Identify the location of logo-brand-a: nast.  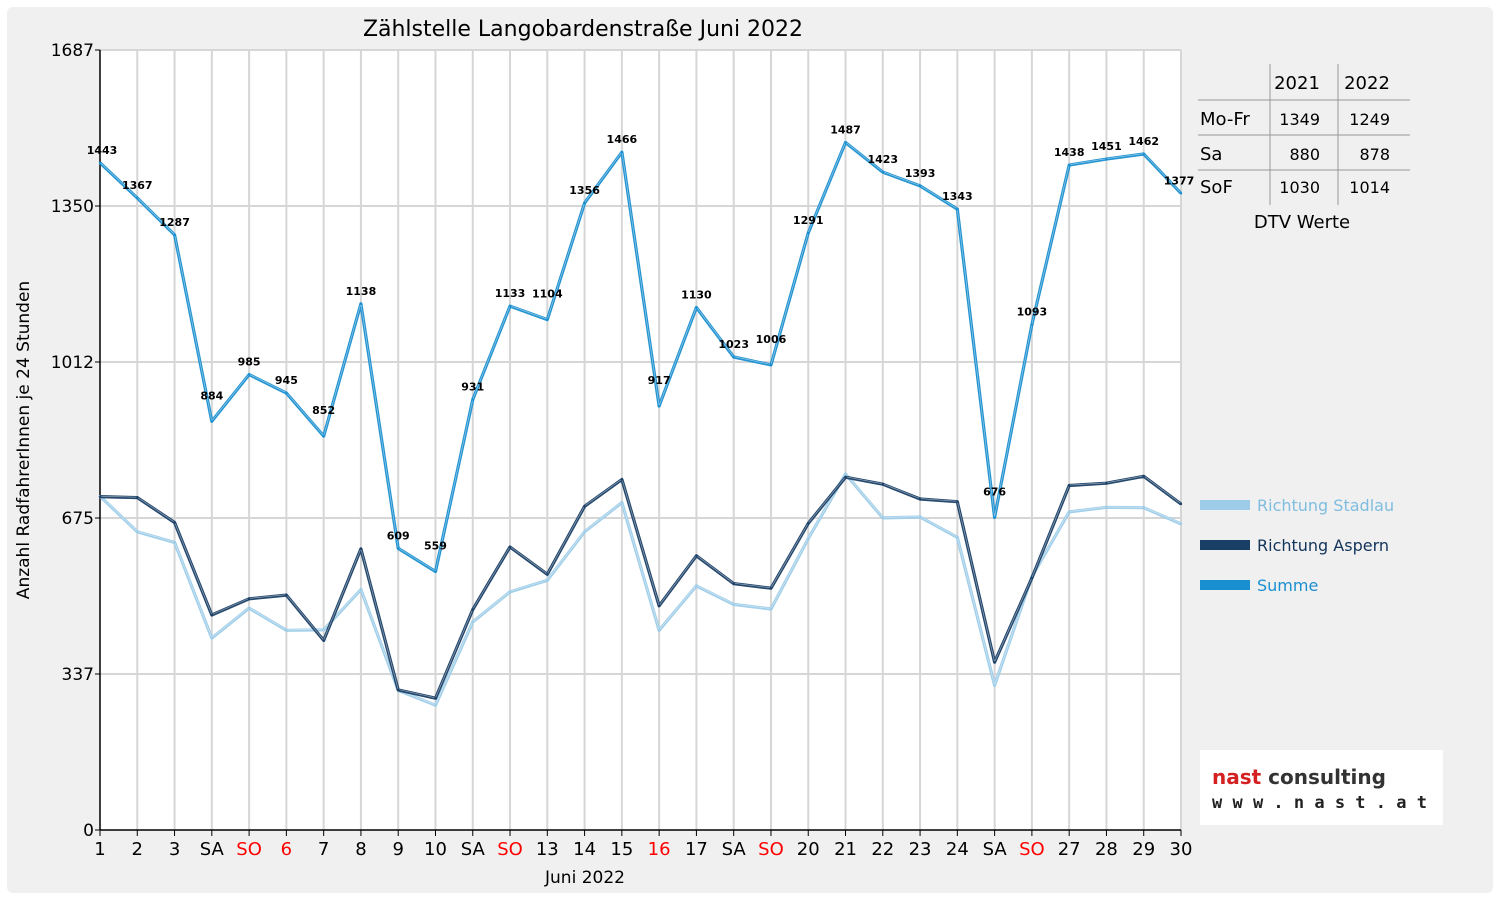
(1237, 777).